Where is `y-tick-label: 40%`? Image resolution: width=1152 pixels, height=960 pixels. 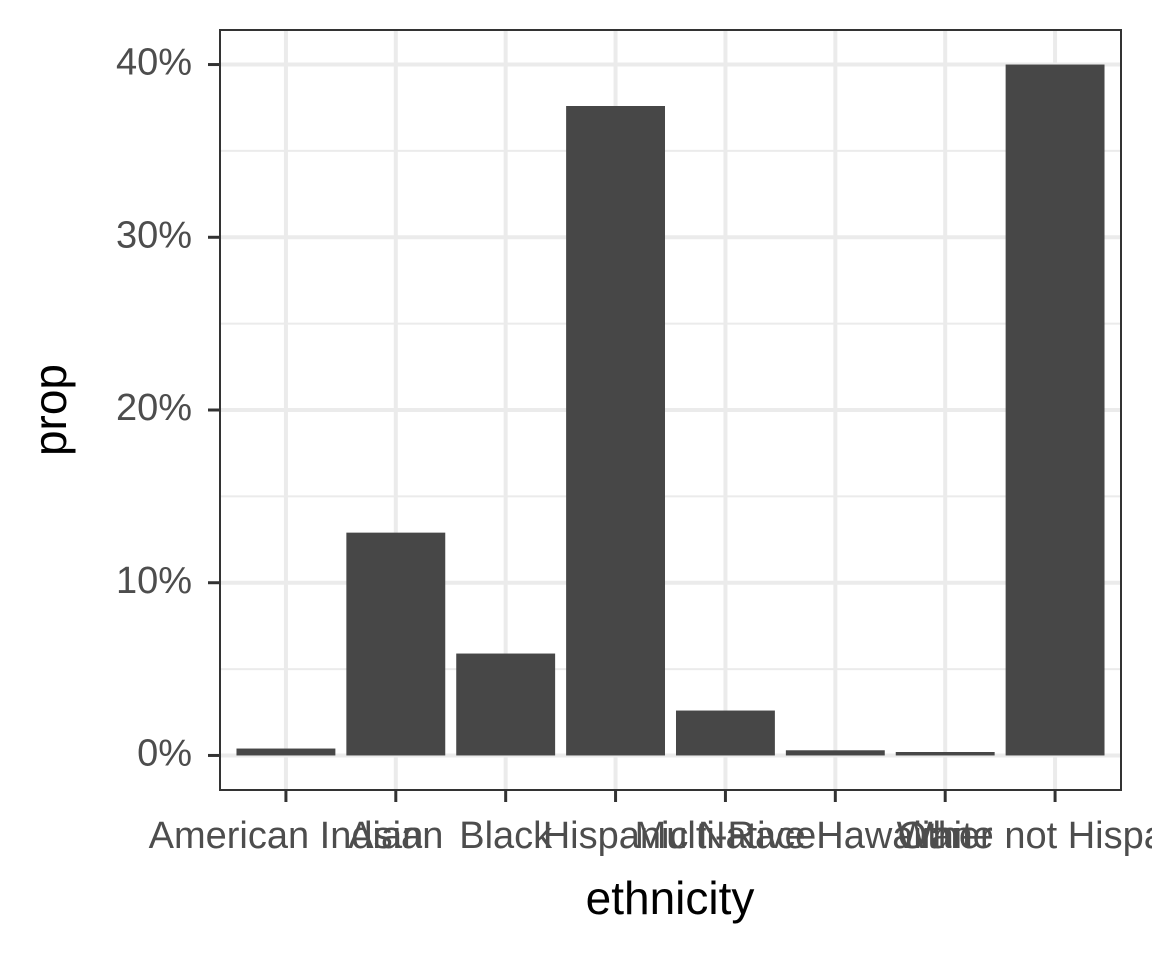
y-tick-label: 40% is located at coordinates (154, 63).